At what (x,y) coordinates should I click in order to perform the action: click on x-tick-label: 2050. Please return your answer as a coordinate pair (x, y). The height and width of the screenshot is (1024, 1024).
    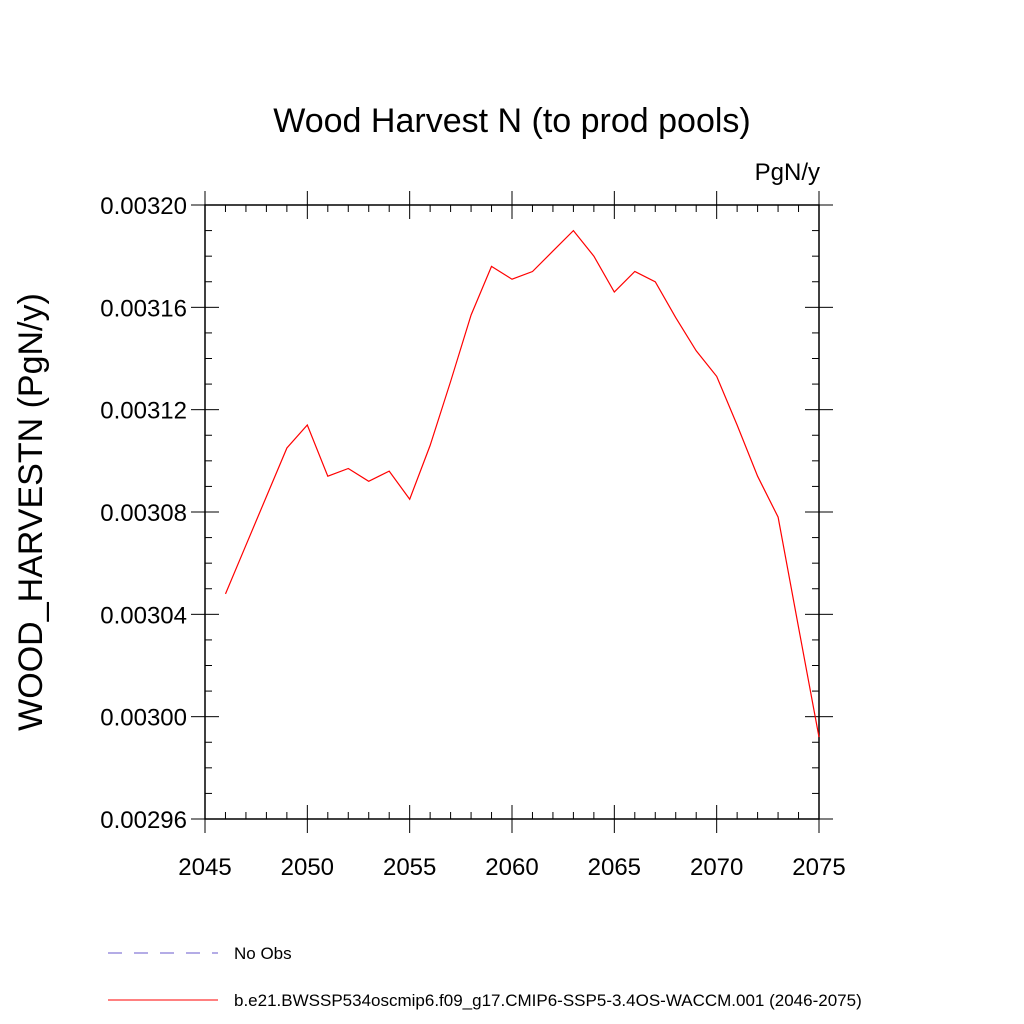
    Looking at the image, I should click on (307, 867).